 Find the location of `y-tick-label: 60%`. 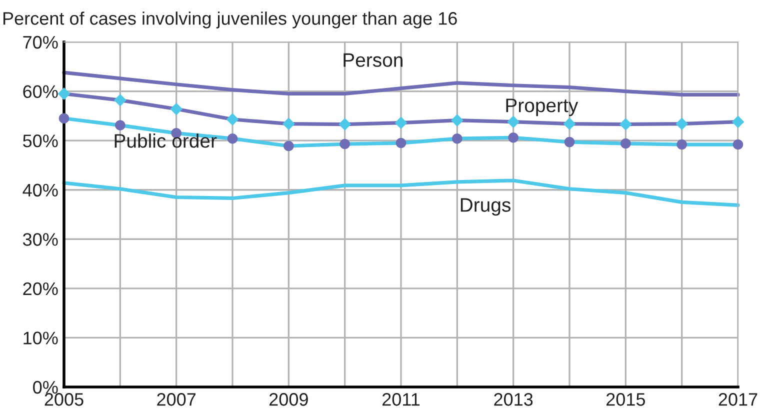

y-tick-label: 60% is located at coordinates (40, 91).